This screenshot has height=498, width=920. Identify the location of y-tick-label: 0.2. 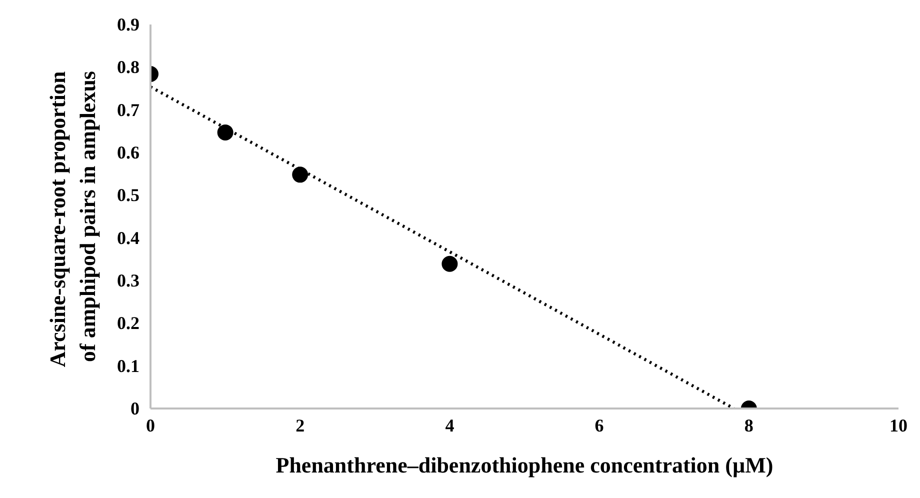
(128, 323).